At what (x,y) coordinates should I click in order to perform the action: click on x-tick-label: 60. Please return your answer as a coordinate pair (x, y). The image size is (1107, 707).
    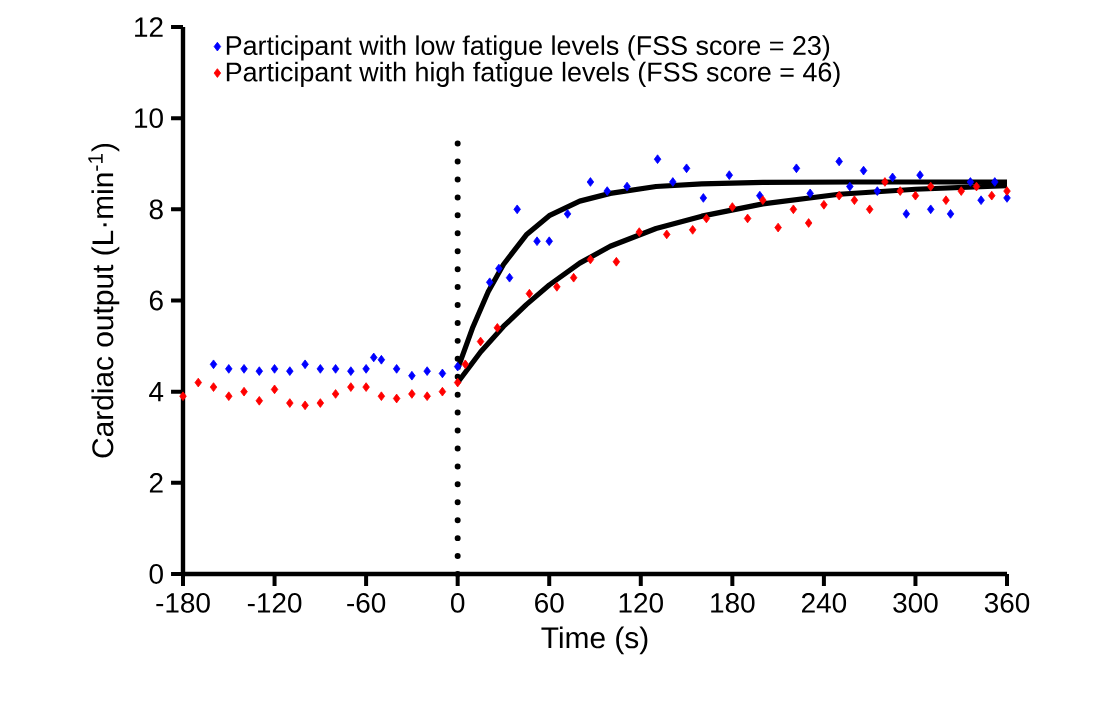
    Looking at the image, I should click on (549, 602).